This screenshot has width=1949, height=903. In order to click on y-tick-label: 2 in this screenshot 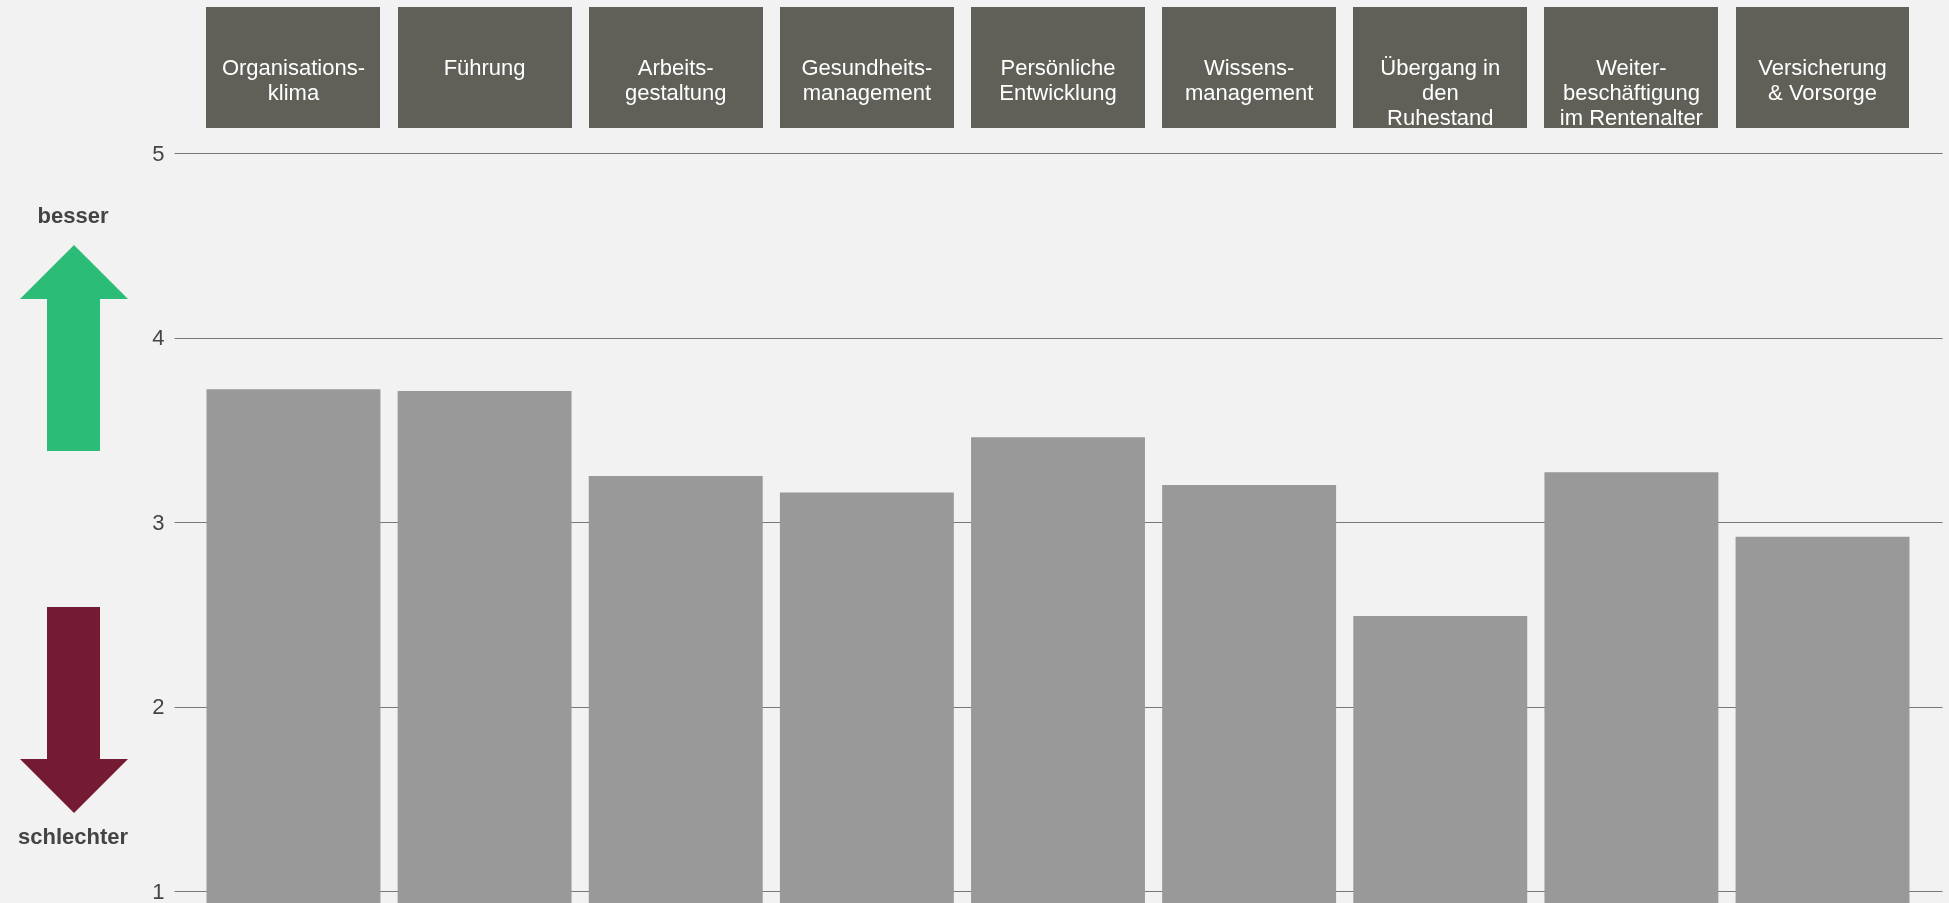, I will do `click(158, 706)`.